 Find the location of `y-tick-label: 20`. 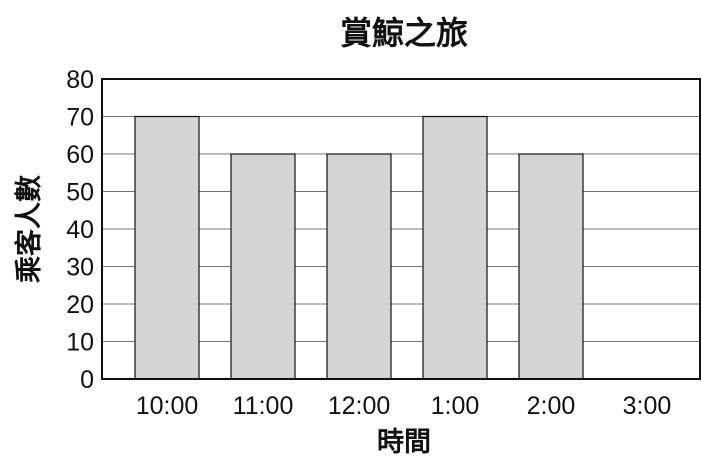

y-tick-label: 20 is located at coordinates (80, 305).